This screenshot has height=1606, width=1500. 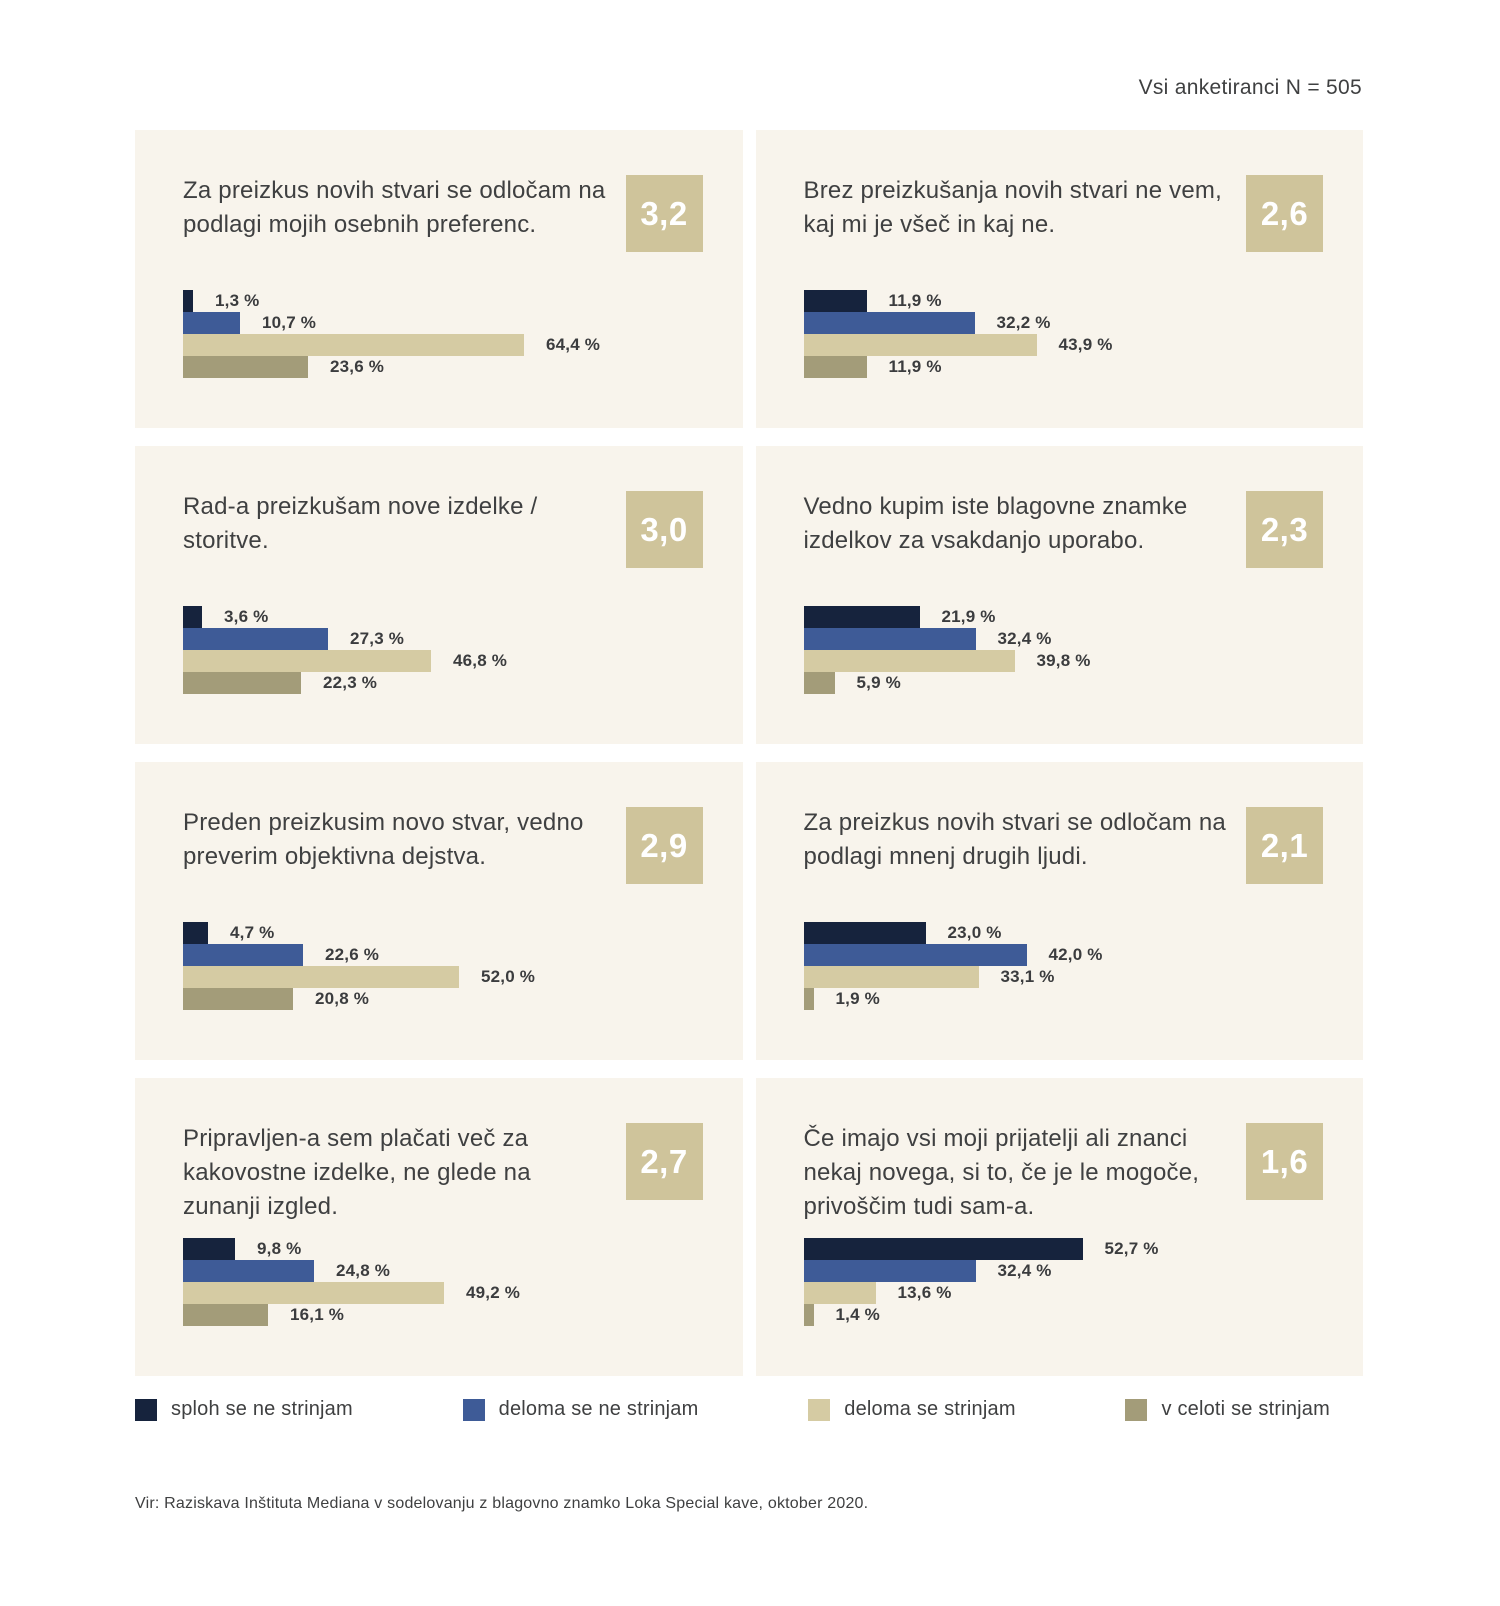 I want to click on bar-row: 52,0 %, so click(x=450, y=977).